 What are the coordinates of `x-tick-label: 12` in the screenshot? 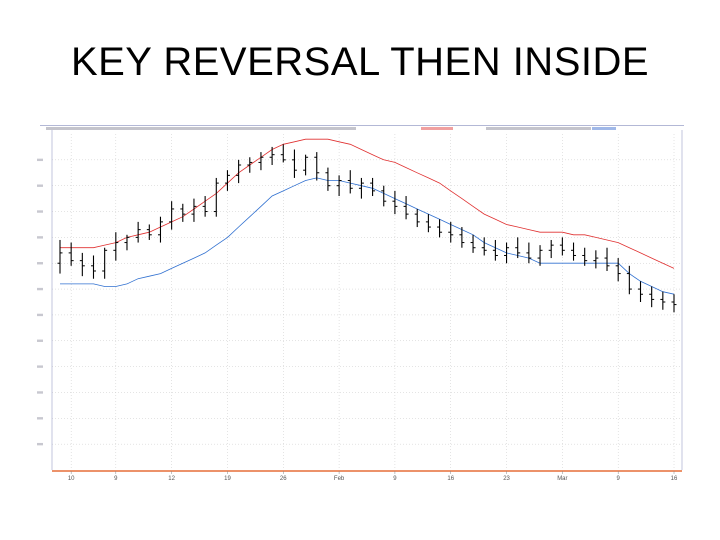 It's located at (171, 479).